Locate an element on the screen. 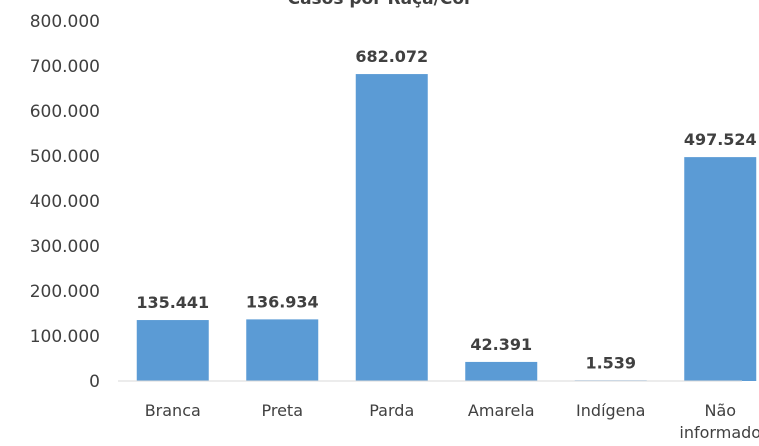  data-label: 1.539 is located at coordinates (610, 362).